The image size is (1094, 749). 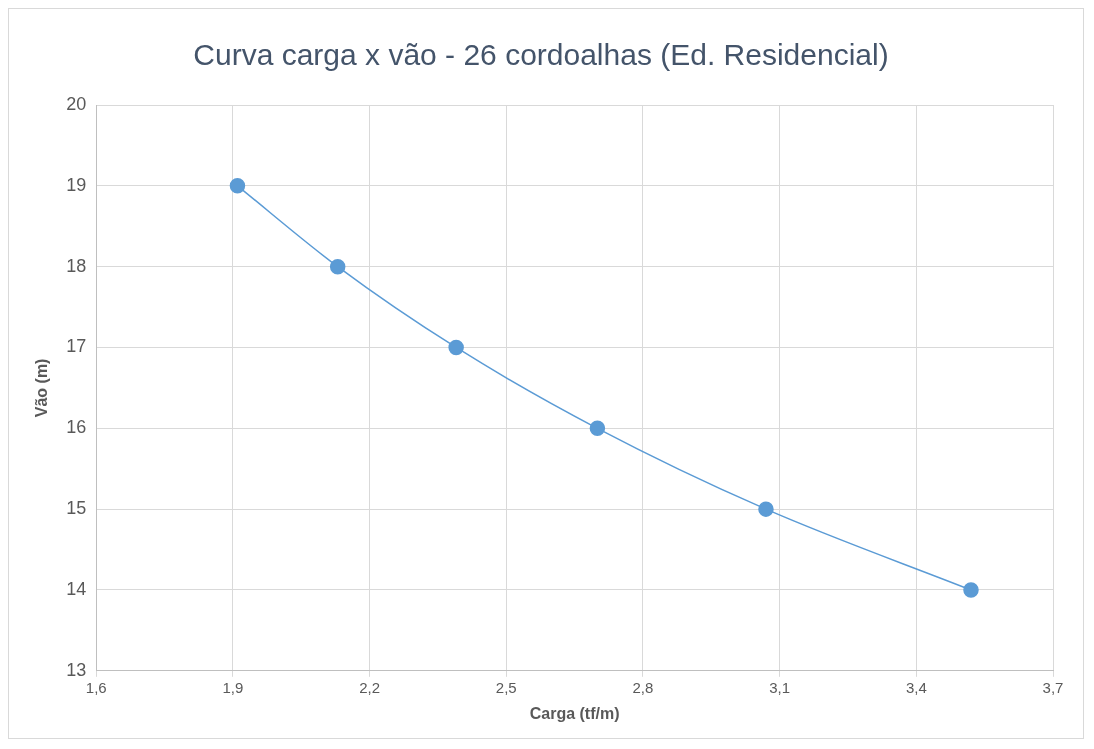 I want to click on y-tick-label: 14, so click(x=76, y=588).